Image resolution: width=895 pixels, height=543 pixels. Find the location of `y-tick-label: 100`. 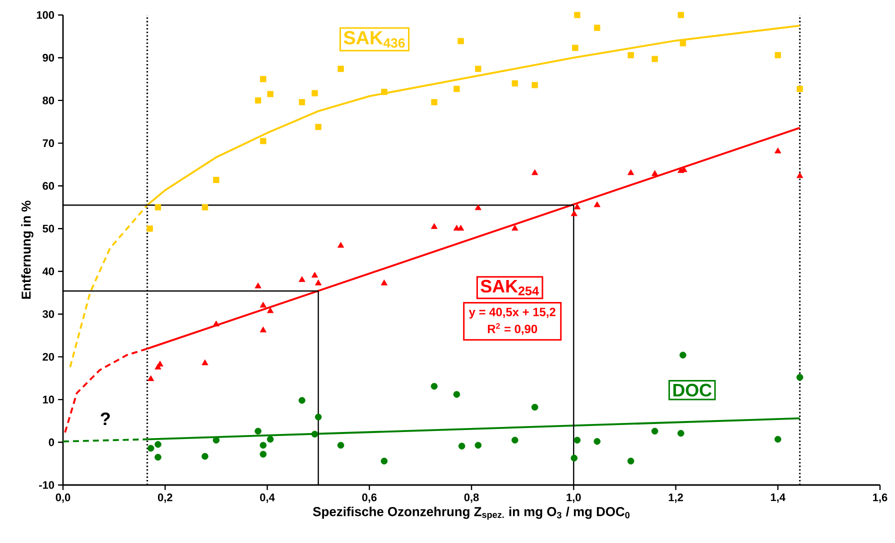

y-tick-label: 100 is located at coordinates (45, 15).